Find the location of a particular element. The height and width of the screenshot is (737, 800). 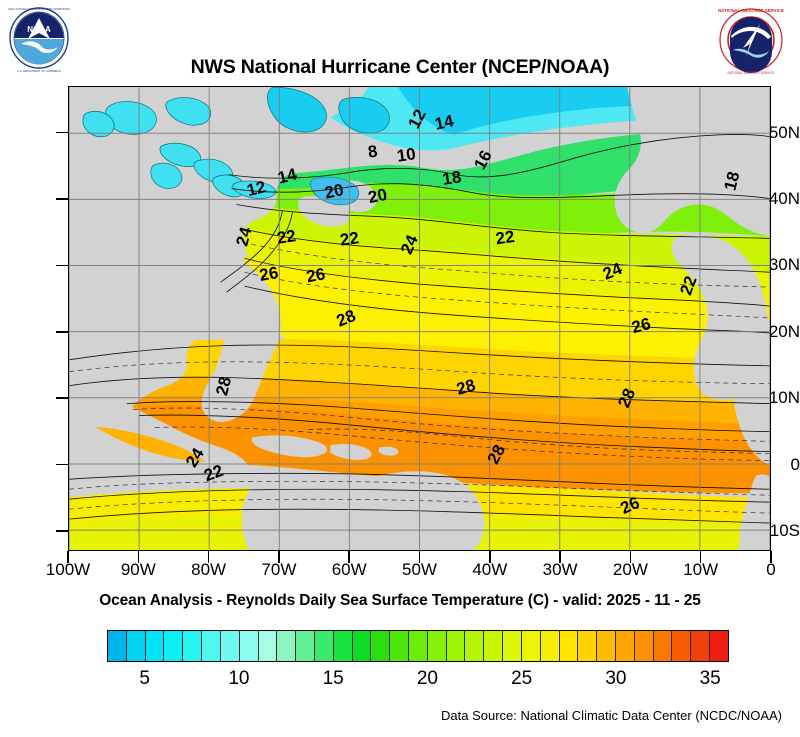

colorbar-tick-10: 10 is located at coordinates (239, 678).